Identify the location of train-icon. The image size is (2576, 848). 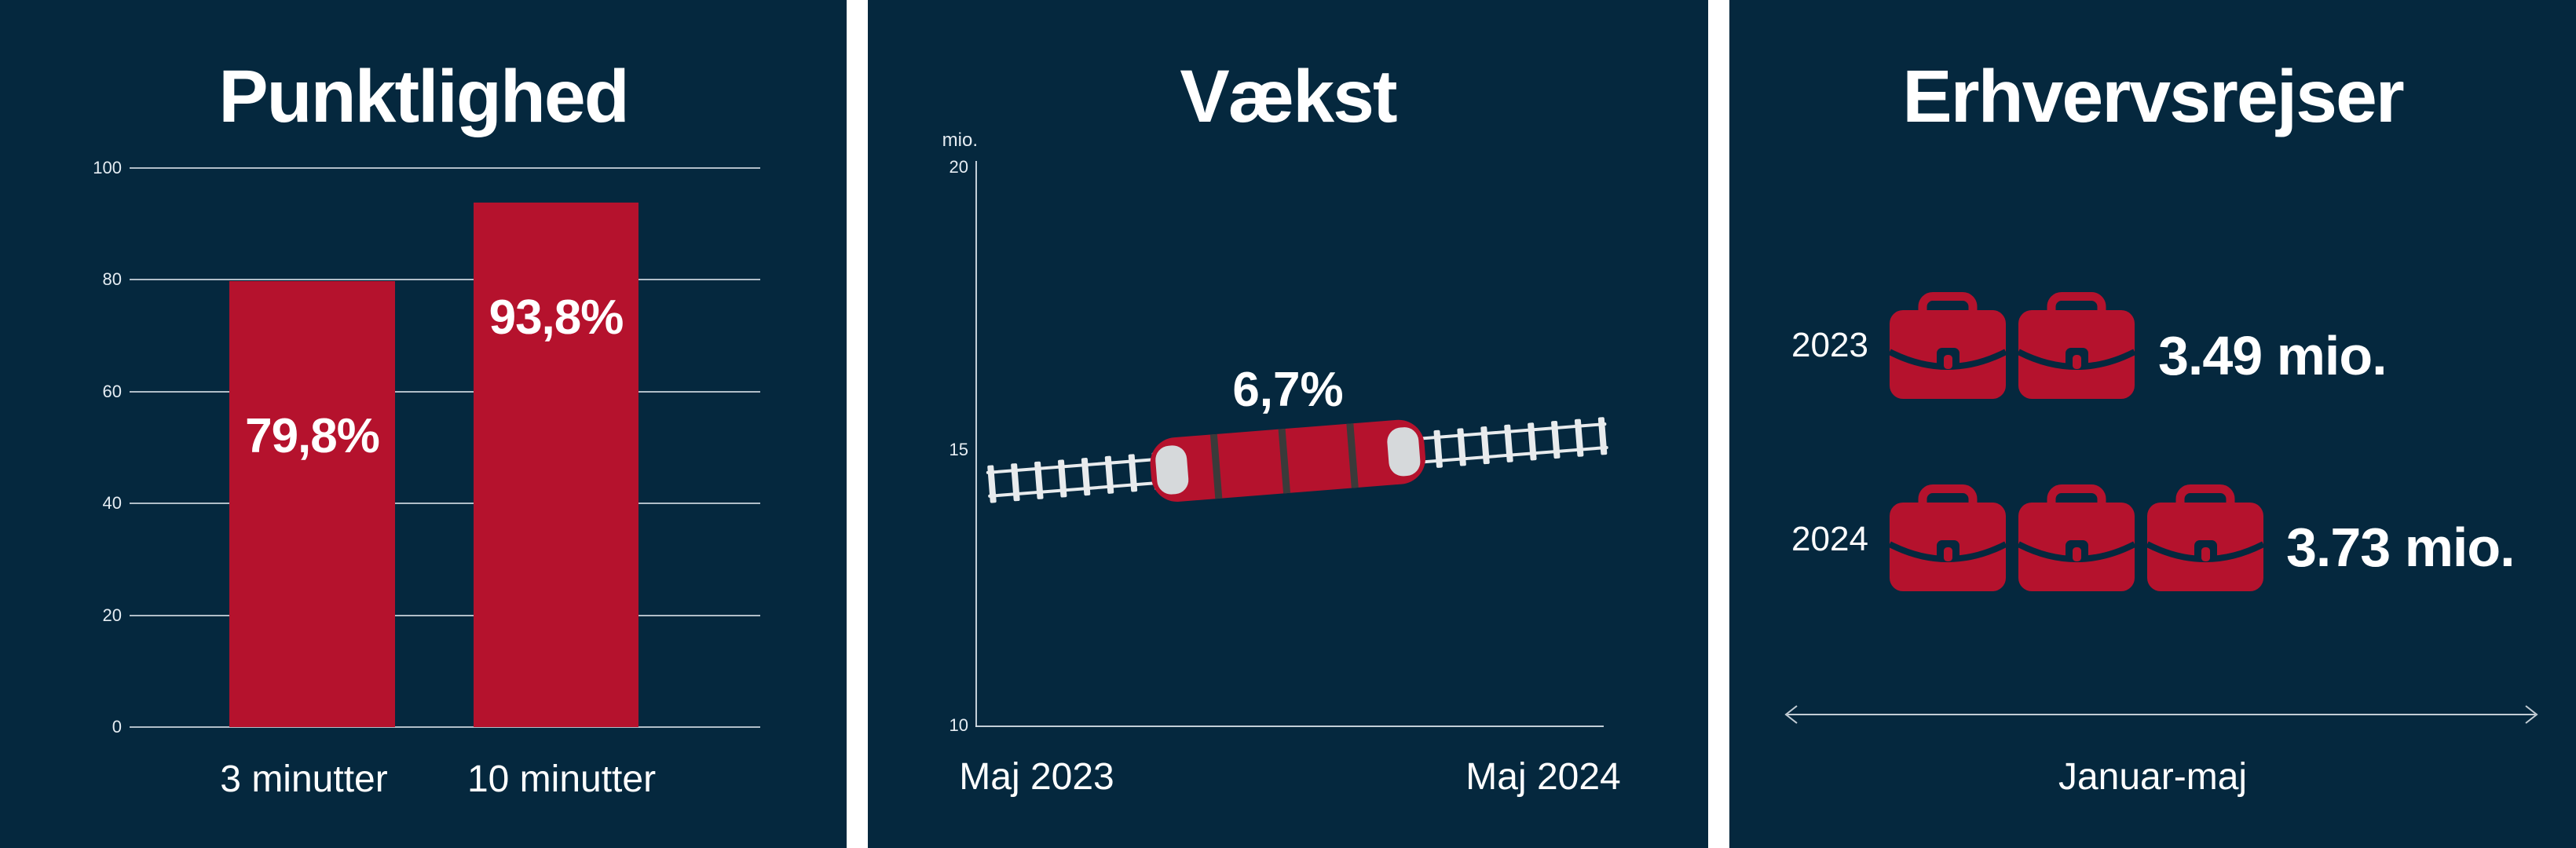
(1288, 461).